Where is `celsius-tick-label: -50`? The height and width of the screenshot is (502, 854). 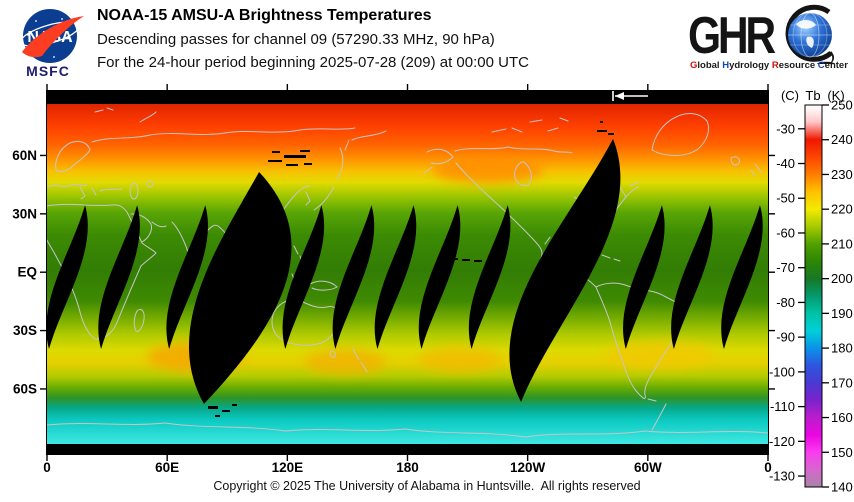
celsius-tick-label: -50 is located at coordinates (785, 198).